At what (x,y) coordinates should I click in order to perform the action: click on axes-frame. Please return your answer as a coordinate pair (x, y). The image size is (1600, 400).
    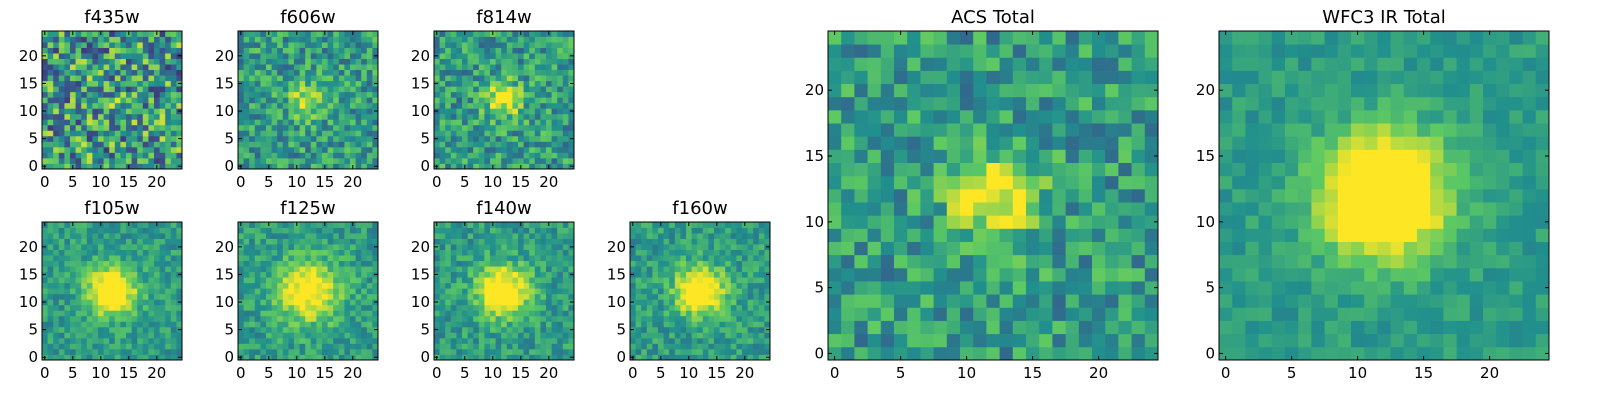
    Looking at the image, I should click on (112, 100).